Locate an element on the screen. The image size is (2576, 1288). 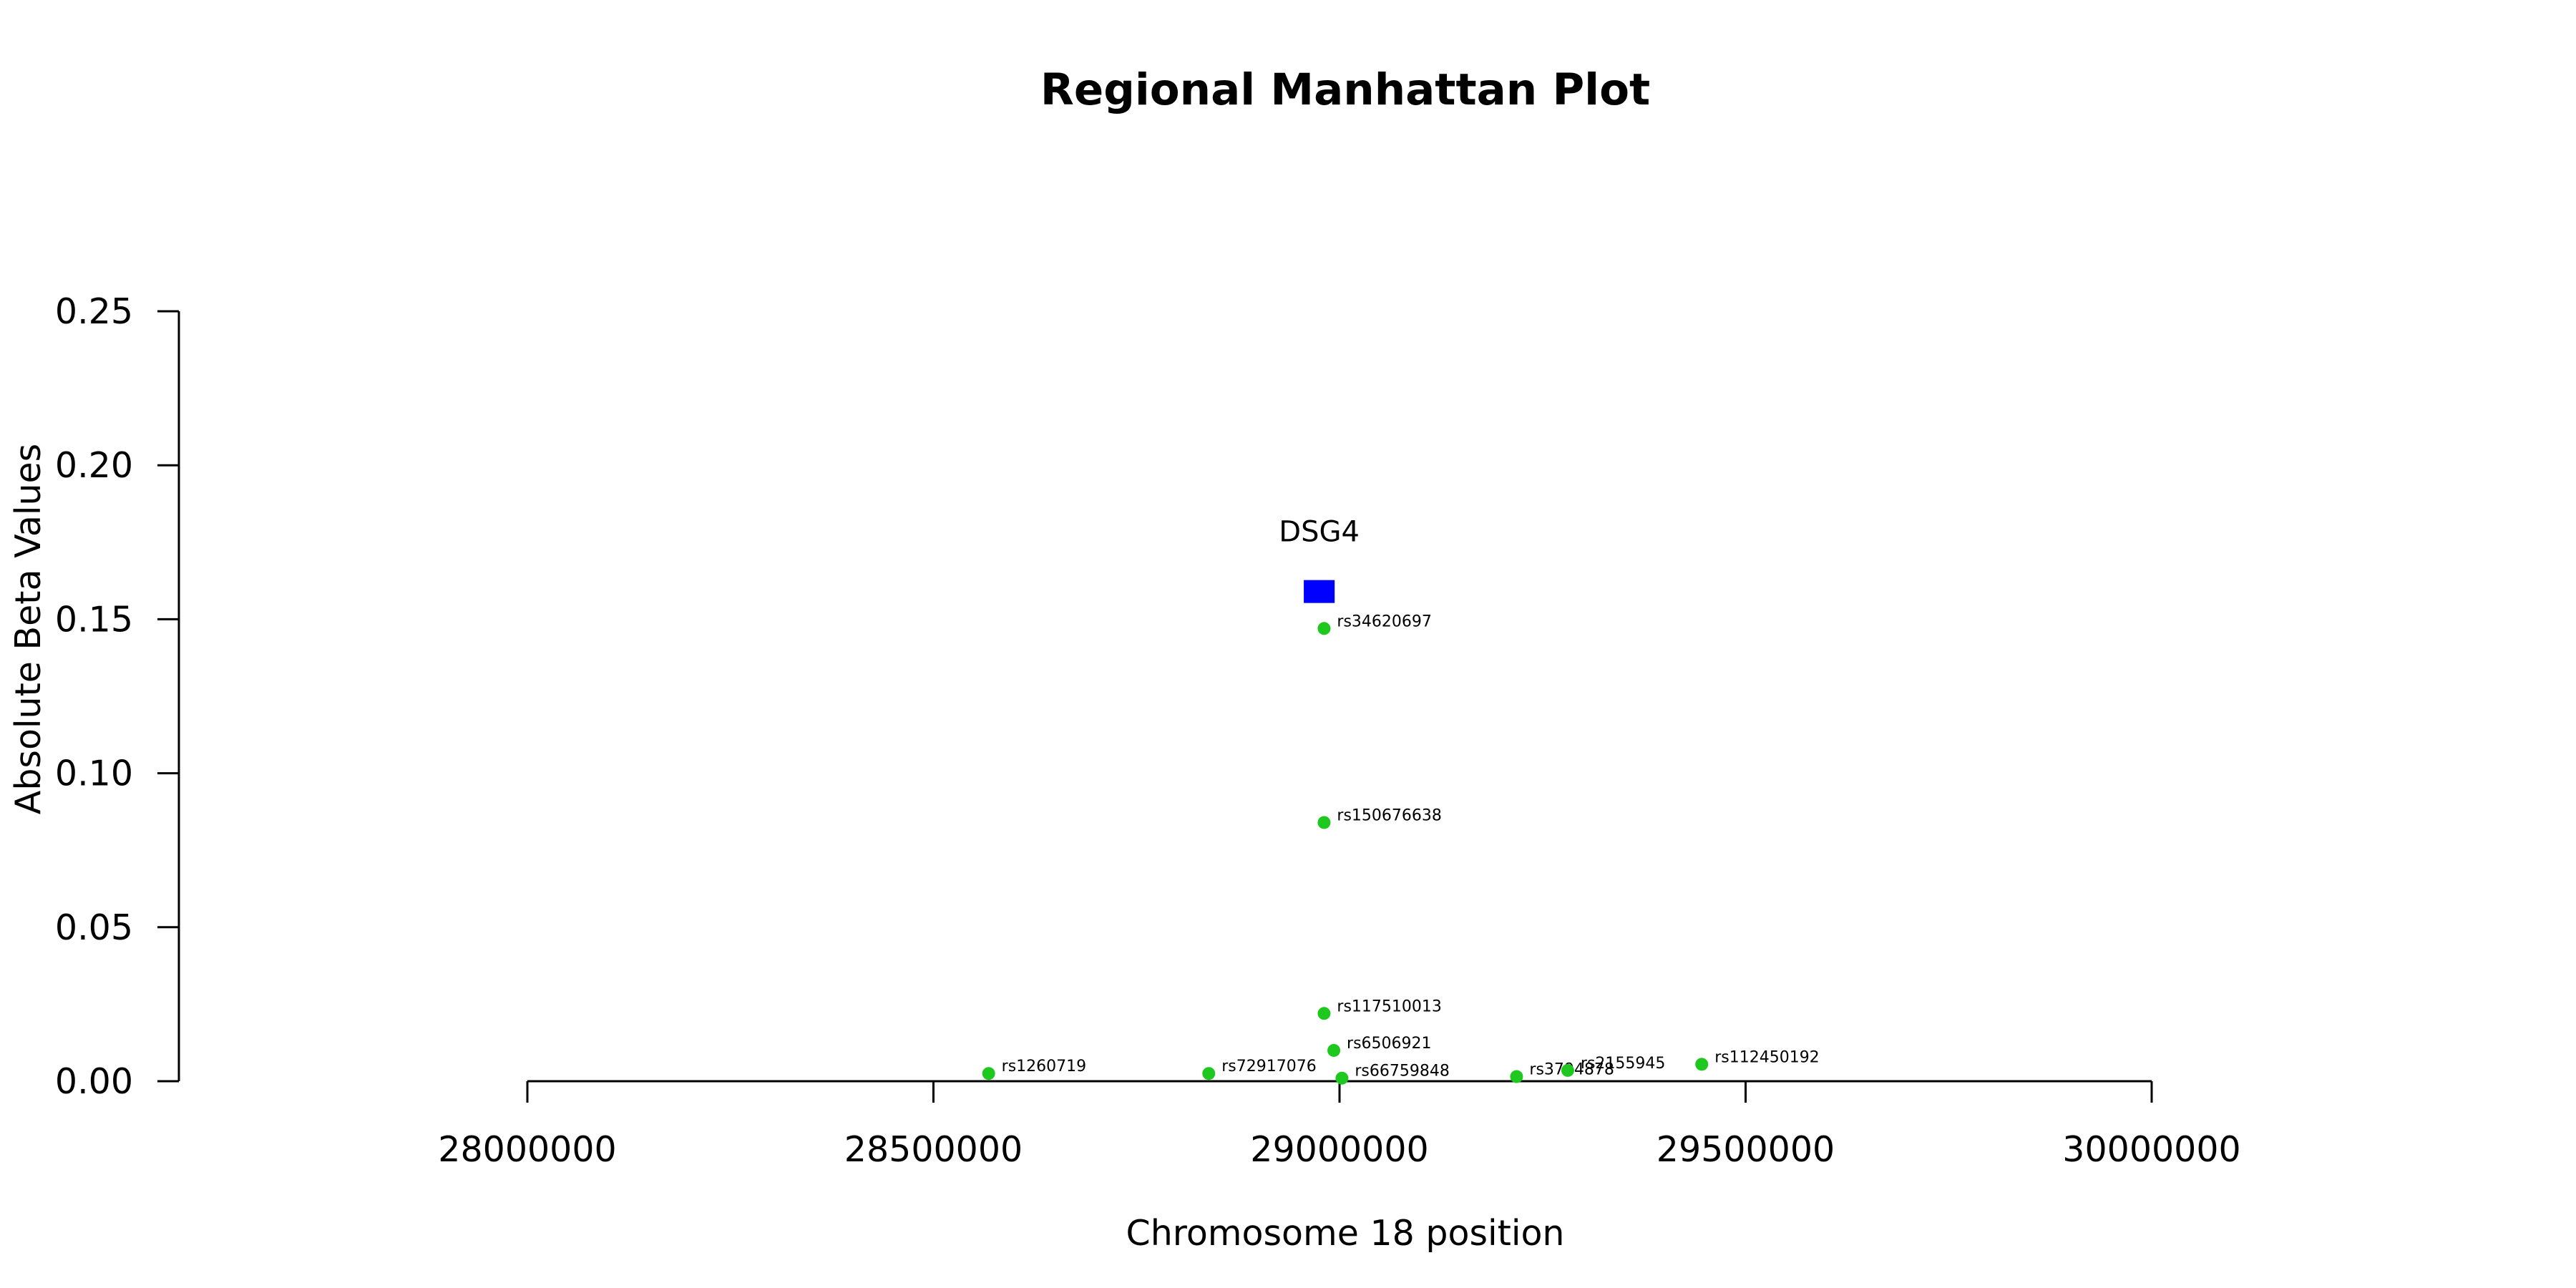
gene-track: DSG4 is located at coordinates (1319, 559).